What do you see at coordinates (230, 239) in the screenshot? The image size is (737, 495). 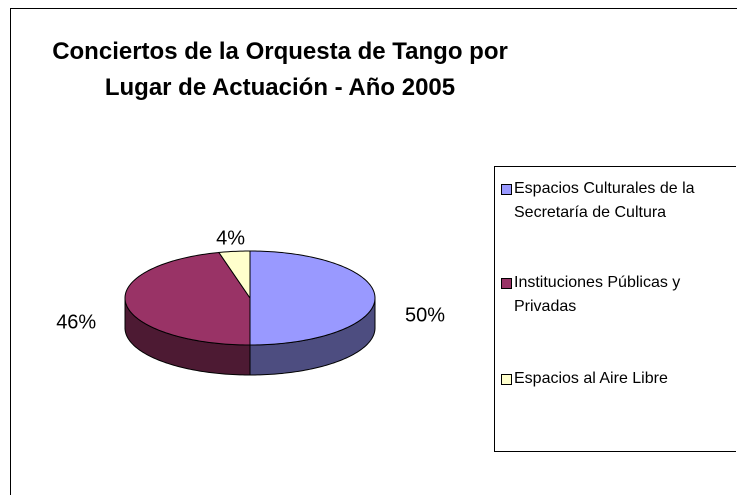 I see `data-label: 4%` at bounding box center [230, 239].